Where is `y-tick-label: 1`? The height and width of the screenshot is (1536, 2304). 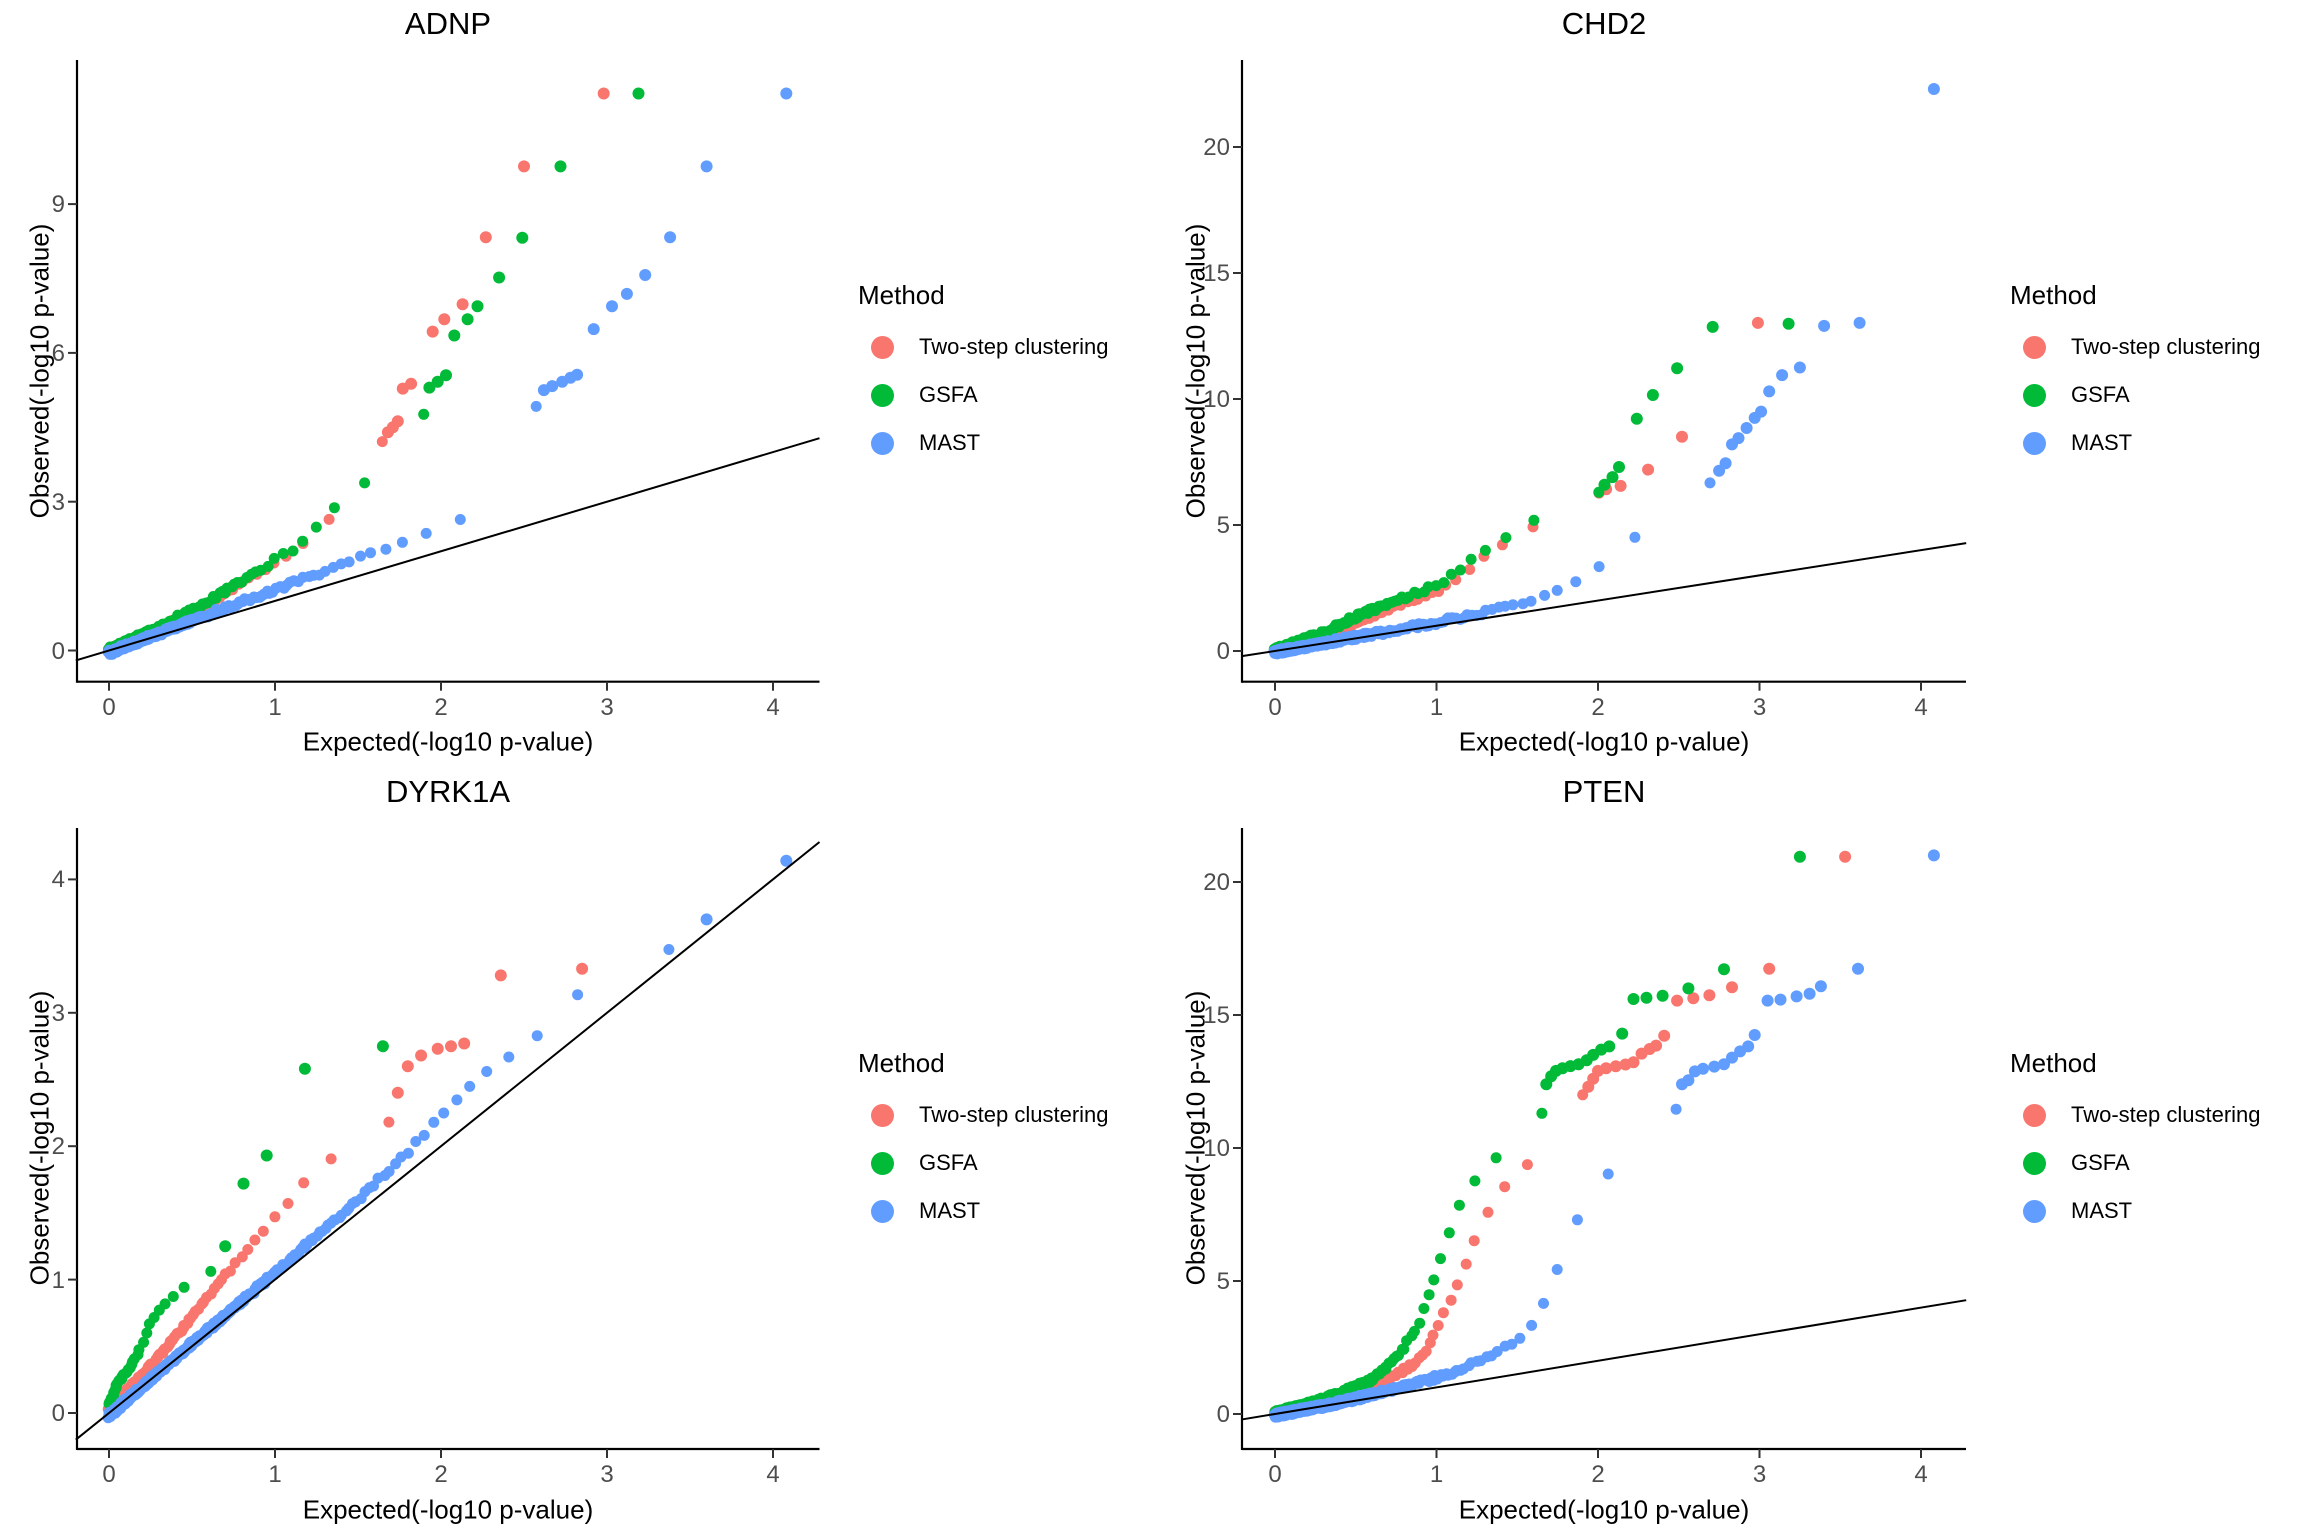 y-tick-label: 1 is located at coordinates (58, 1280).